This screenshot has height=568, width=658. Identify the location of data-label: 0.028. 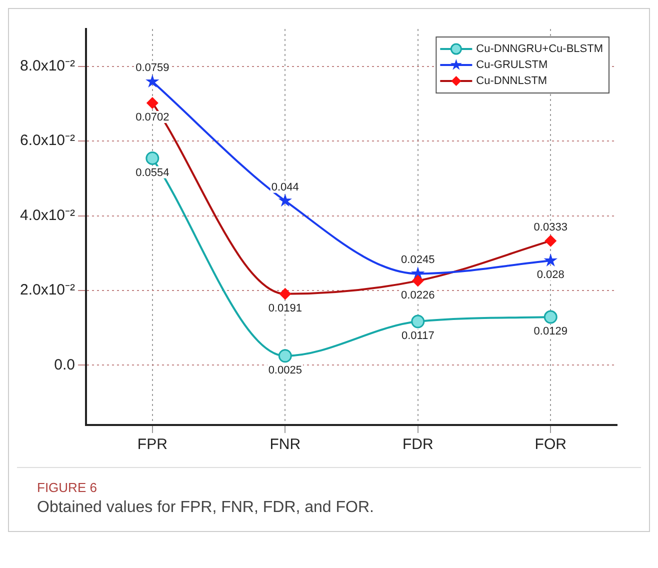
(550, 275).